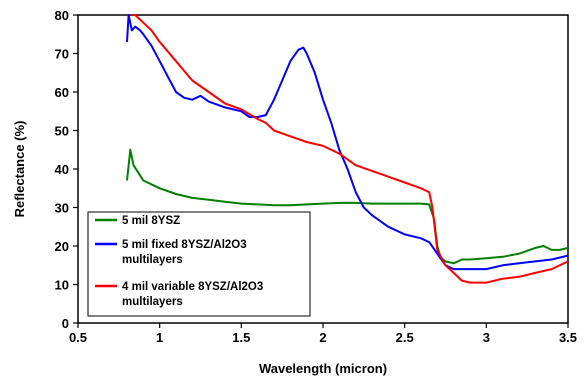 The height and width of the screenshot is (381, 585). Describe the element at coordinates (62, 131) in the screenshot. I see `y-tick-label: 50` at that location.